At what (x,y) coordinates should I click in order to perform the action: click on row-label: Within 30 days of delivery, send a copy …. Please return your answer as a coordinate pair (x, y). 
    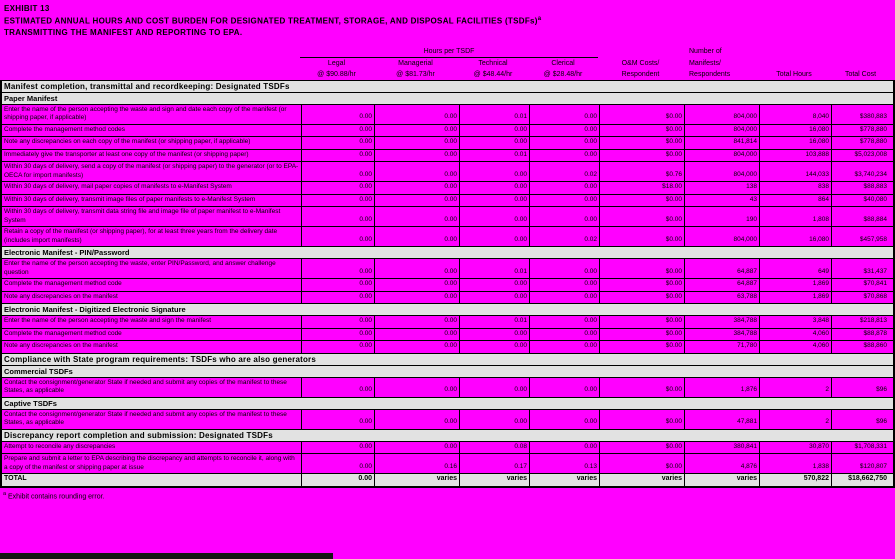
    Looking at the image, I should click on (151, 171).